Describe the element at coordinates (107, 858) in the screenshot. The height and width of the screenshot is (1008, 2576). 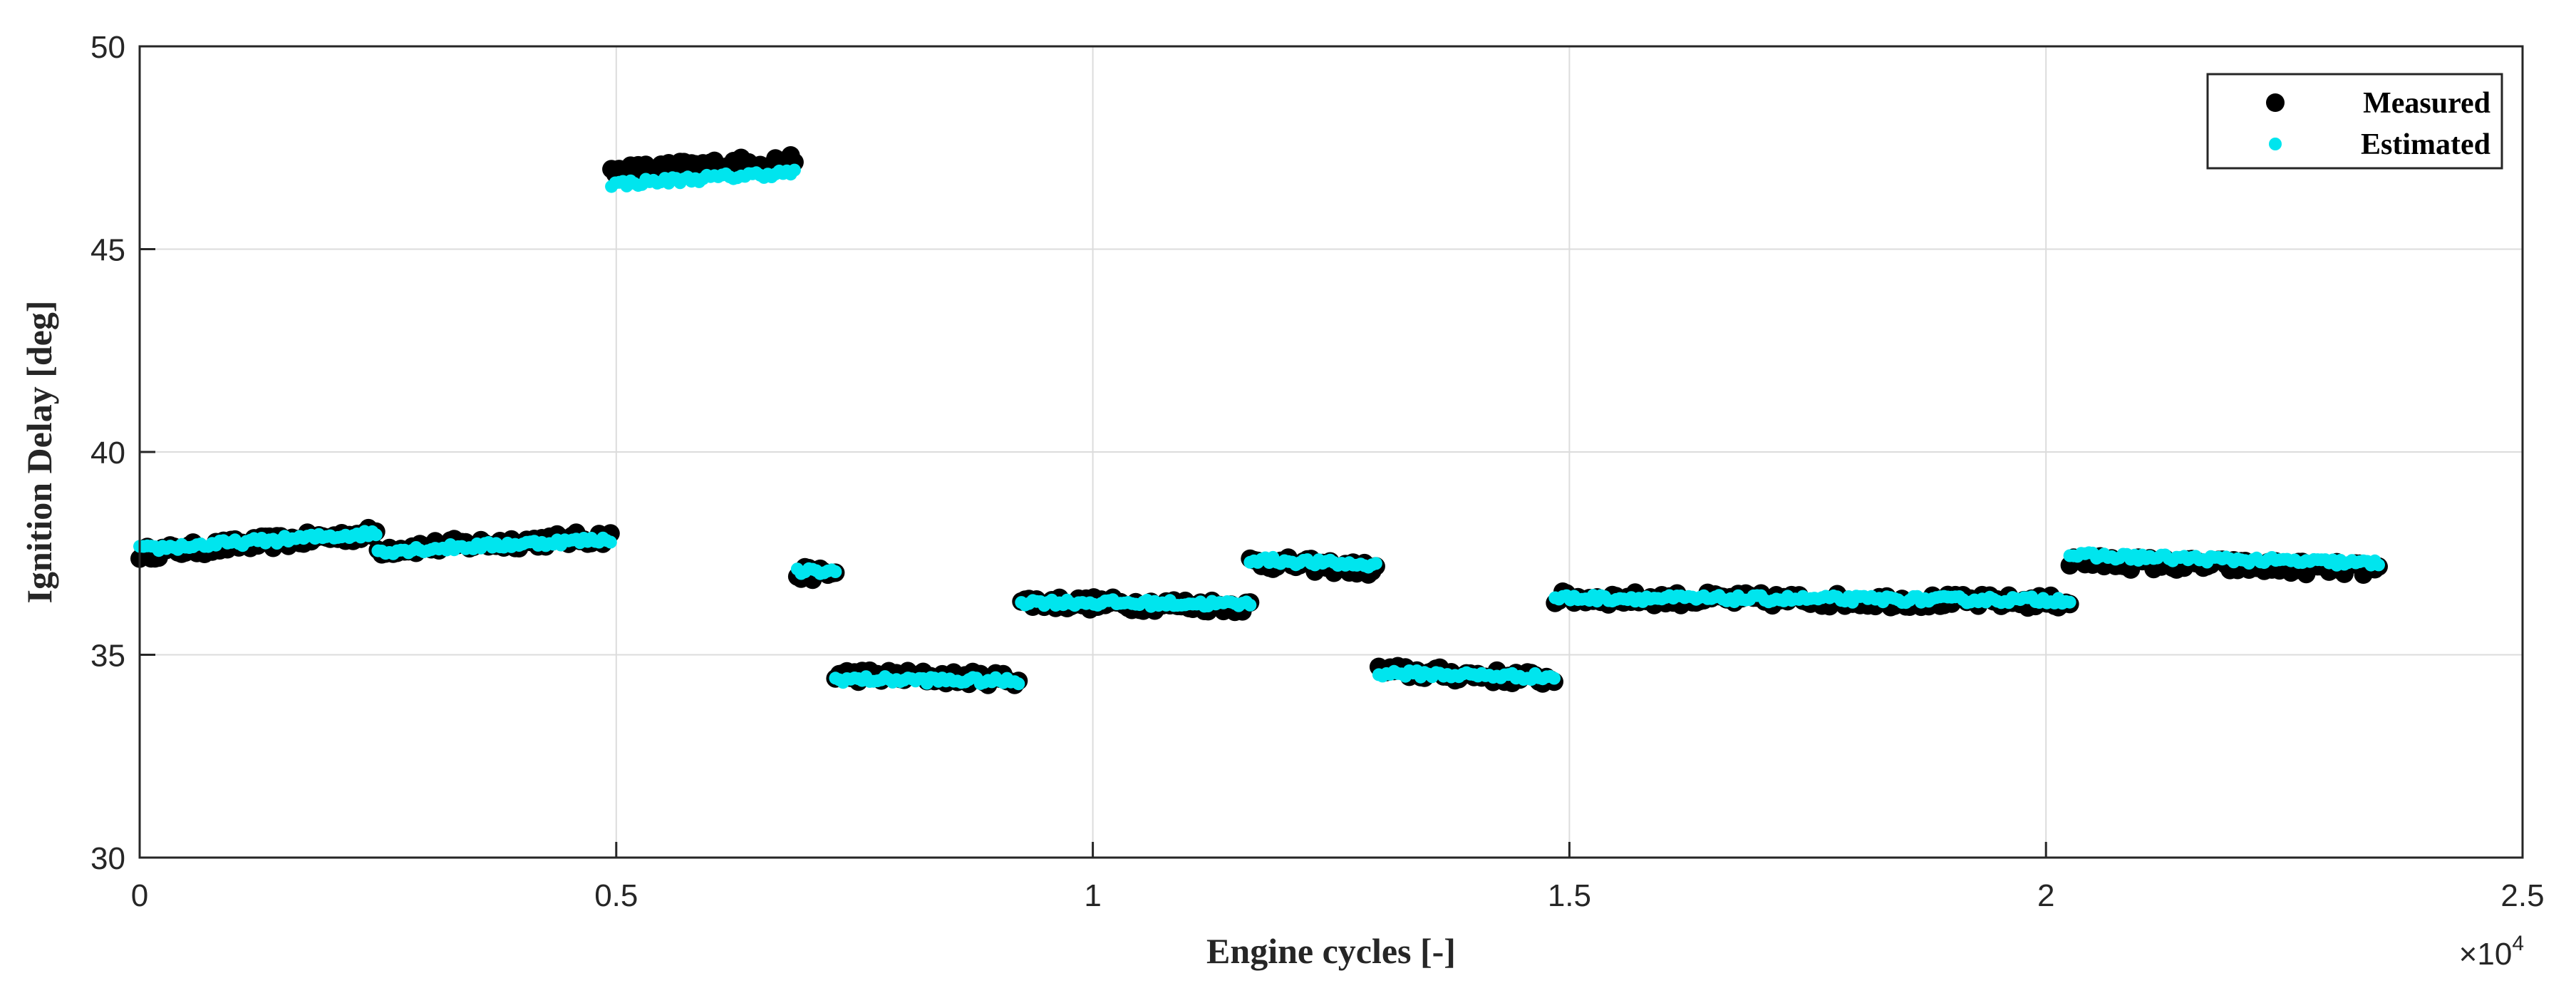
I see `y-tick-label: 30` at that location.